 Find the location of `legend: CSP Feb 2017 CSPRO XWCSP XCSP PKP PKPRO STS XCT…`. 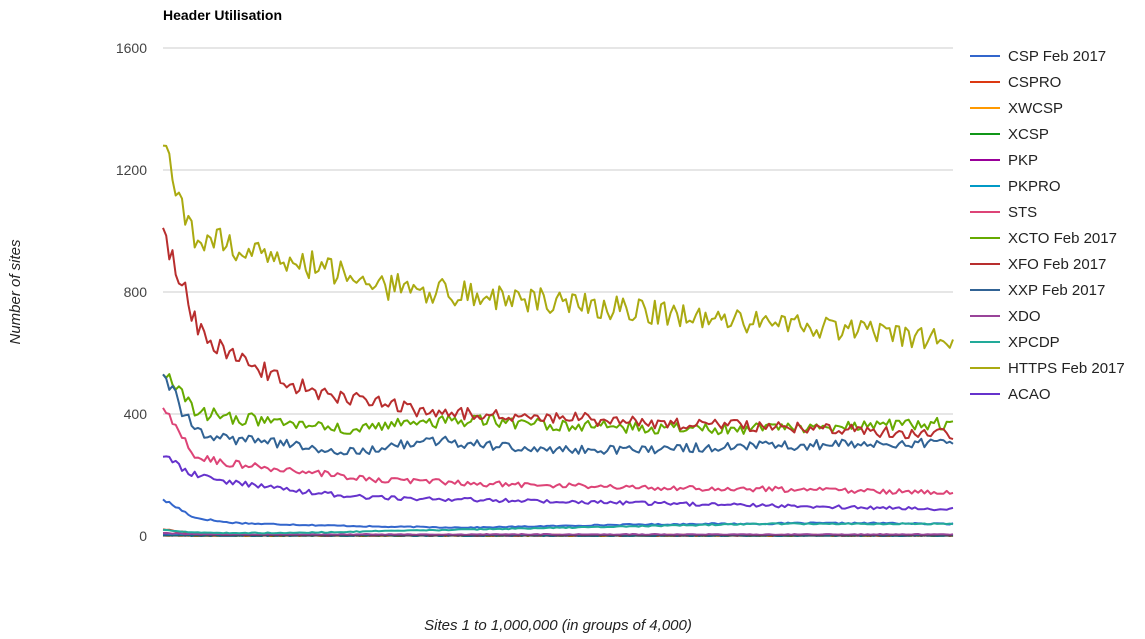

legend: CSP Feb 2017 CSPRO XWCSP XCSP PKP PKPRO STS XCT… is located at coordinates (1047, 225).